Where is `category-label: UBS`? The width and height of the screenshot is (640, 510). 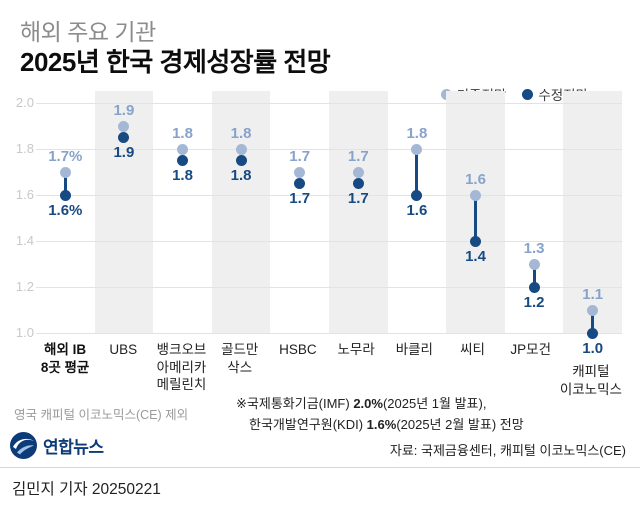
category-label: UBS is located at coordinates (123, 369).